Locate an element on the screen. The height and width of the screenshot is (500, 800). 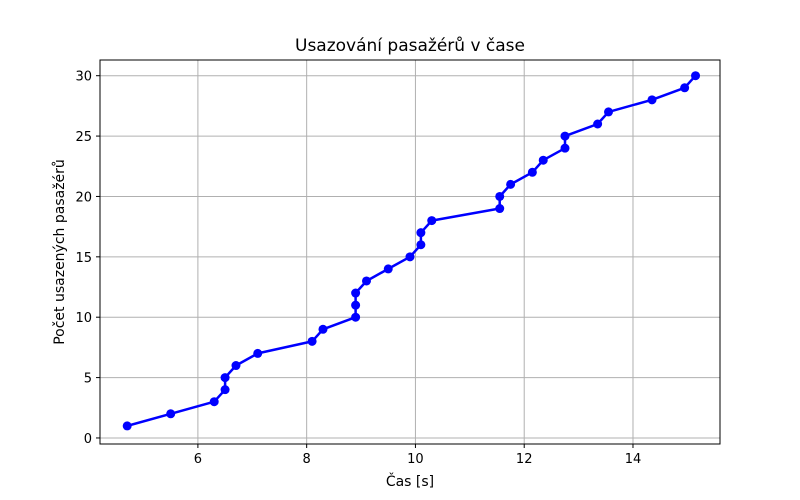
x-axis-title: Čas [s] is located at coordinates (410, 481).